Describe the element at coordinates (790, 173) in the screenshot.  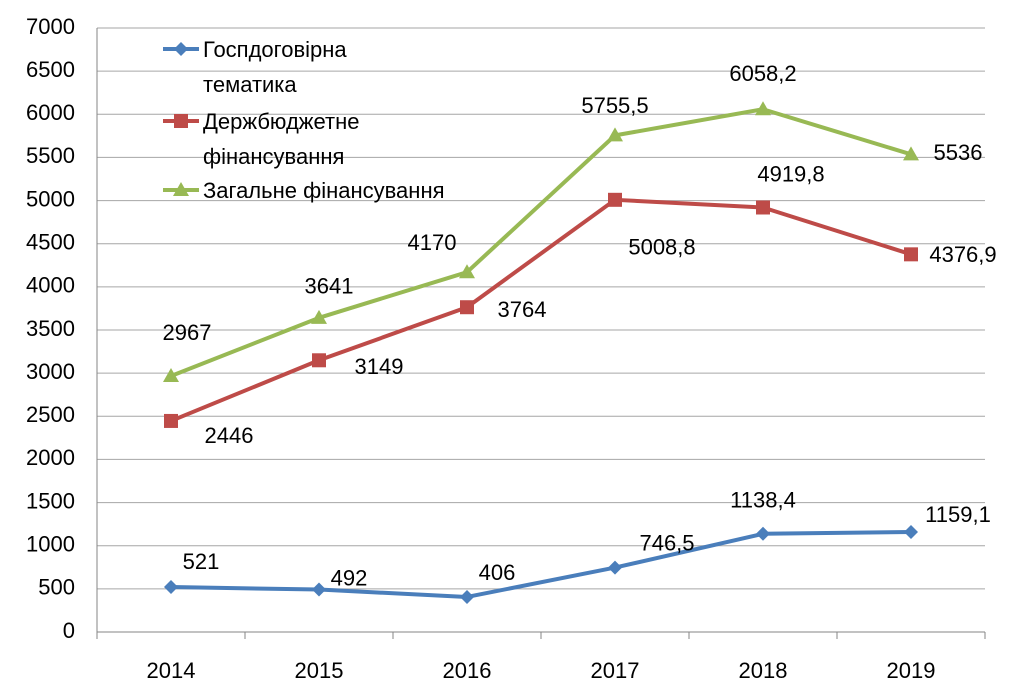
I see `data-label: 4919,8` at that location.